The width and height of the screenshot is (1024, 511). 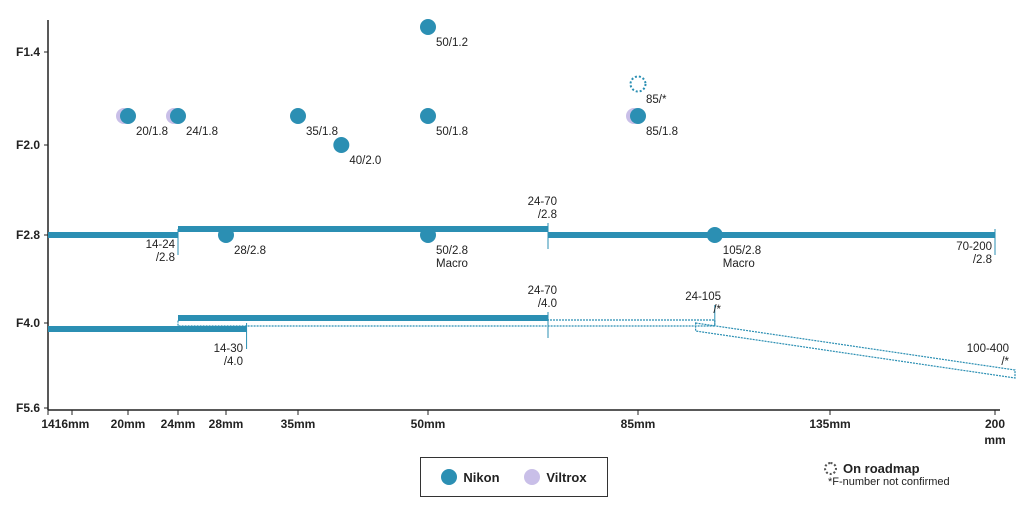 I want to click on prime-label: 20/1.8, so click(x=152, y=132).